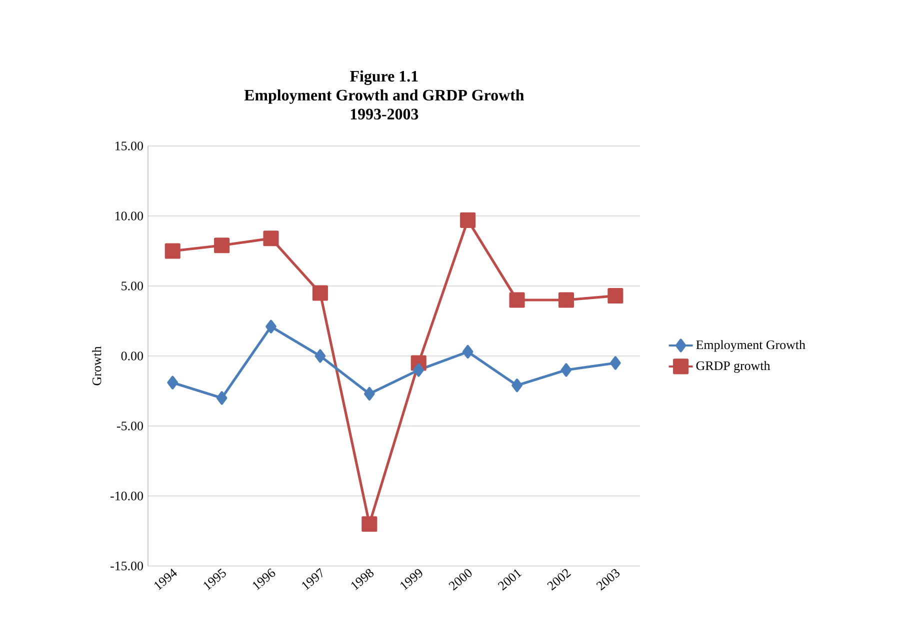 The height and width of the screenshot is (628, 917). I want to click on legend-label: GRDP growth, so click(733, 366).